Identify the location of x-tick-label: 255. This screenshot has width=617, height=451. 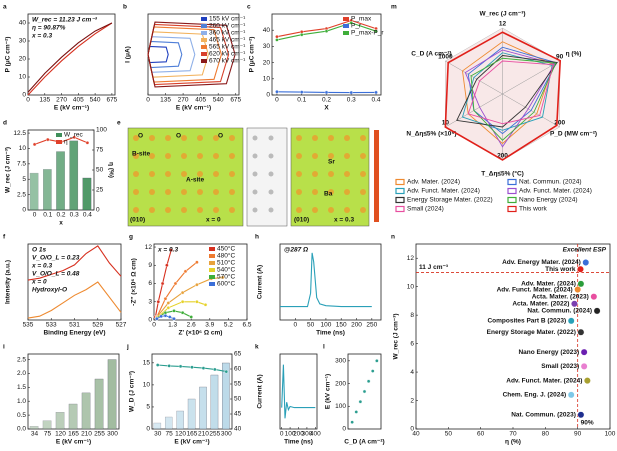
(214, 434).